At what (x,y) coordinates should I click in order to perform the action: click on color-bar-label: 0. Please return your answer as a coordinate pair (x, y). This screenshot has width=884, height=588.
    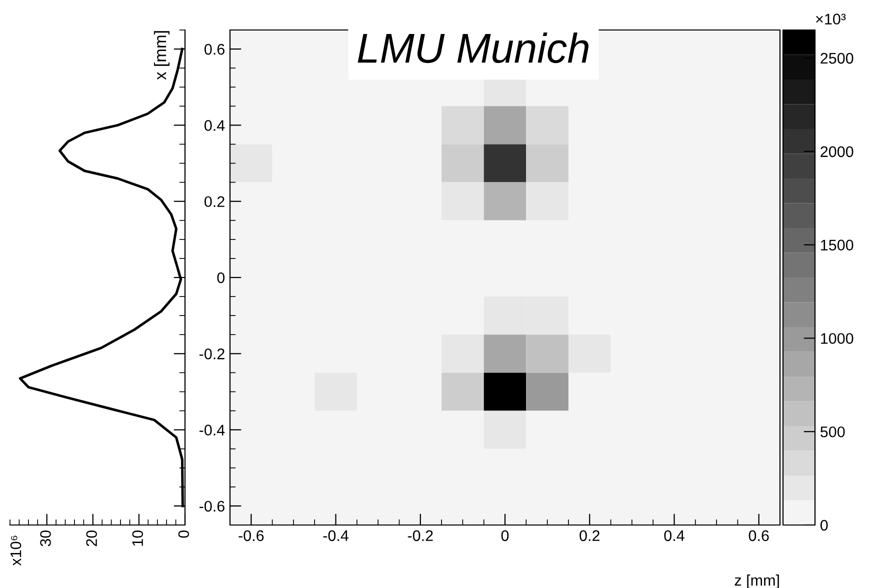
    Looking at the image, I should click on (824, 525).